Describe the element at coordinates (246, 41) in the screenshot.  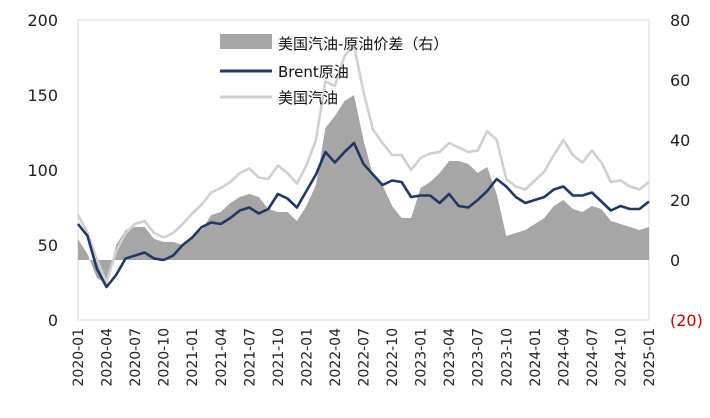
I see `legend-swatch-spread` at that location.